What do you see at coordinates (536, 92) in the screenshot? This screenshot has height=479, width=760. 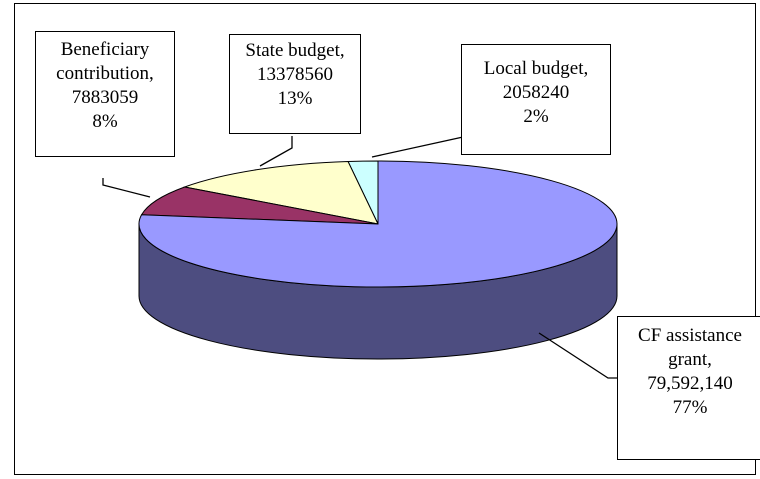 I see `label-line: 2058240` at bounding box center [536, 92].